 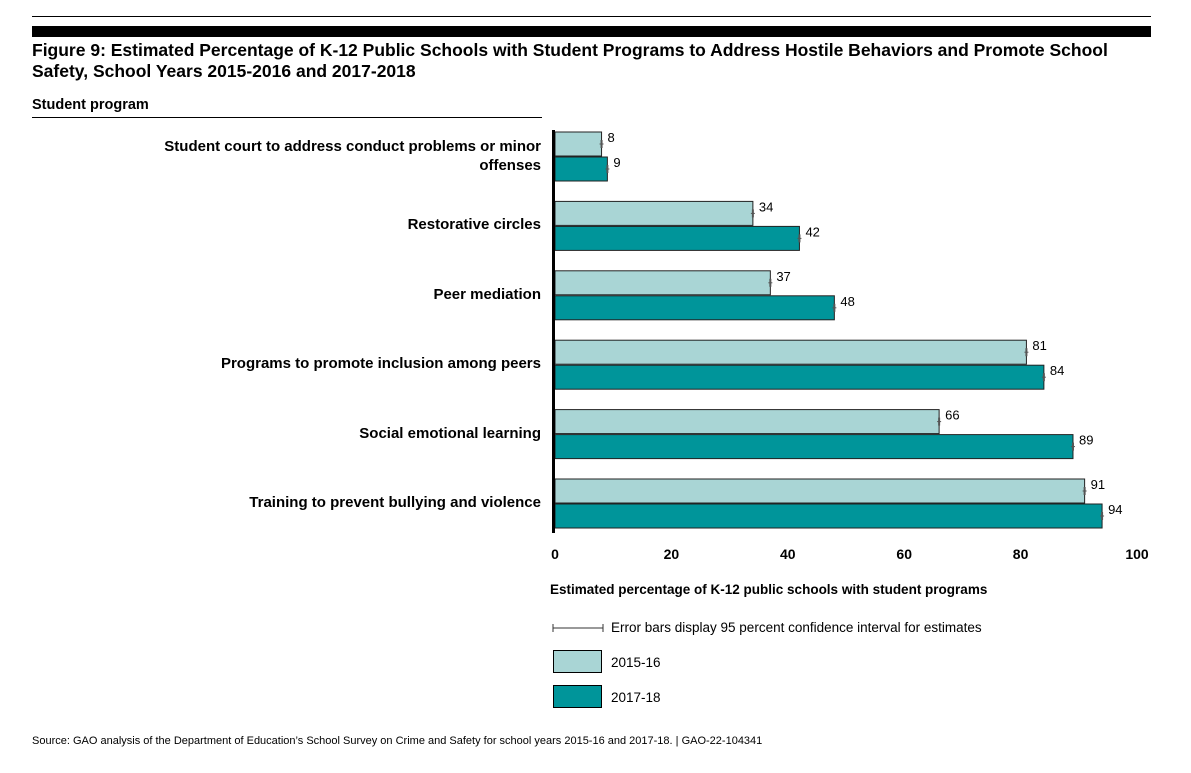 I want to click on legend-label-2017-18: 2017-18, so click(x=636, y=697).